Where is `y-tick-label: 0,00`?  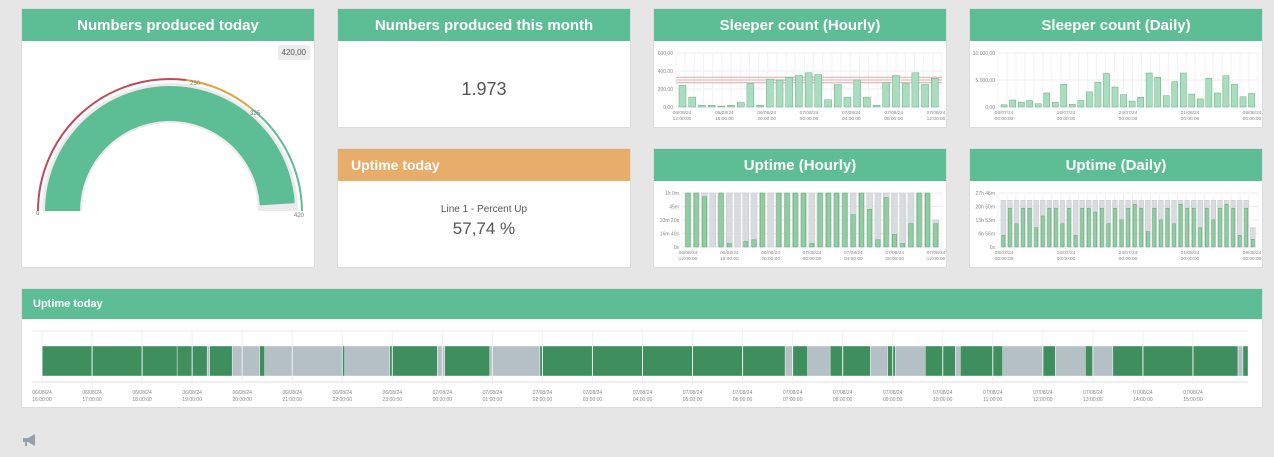 y-tick-label: 0,00 is located at coordinates (990, 108).